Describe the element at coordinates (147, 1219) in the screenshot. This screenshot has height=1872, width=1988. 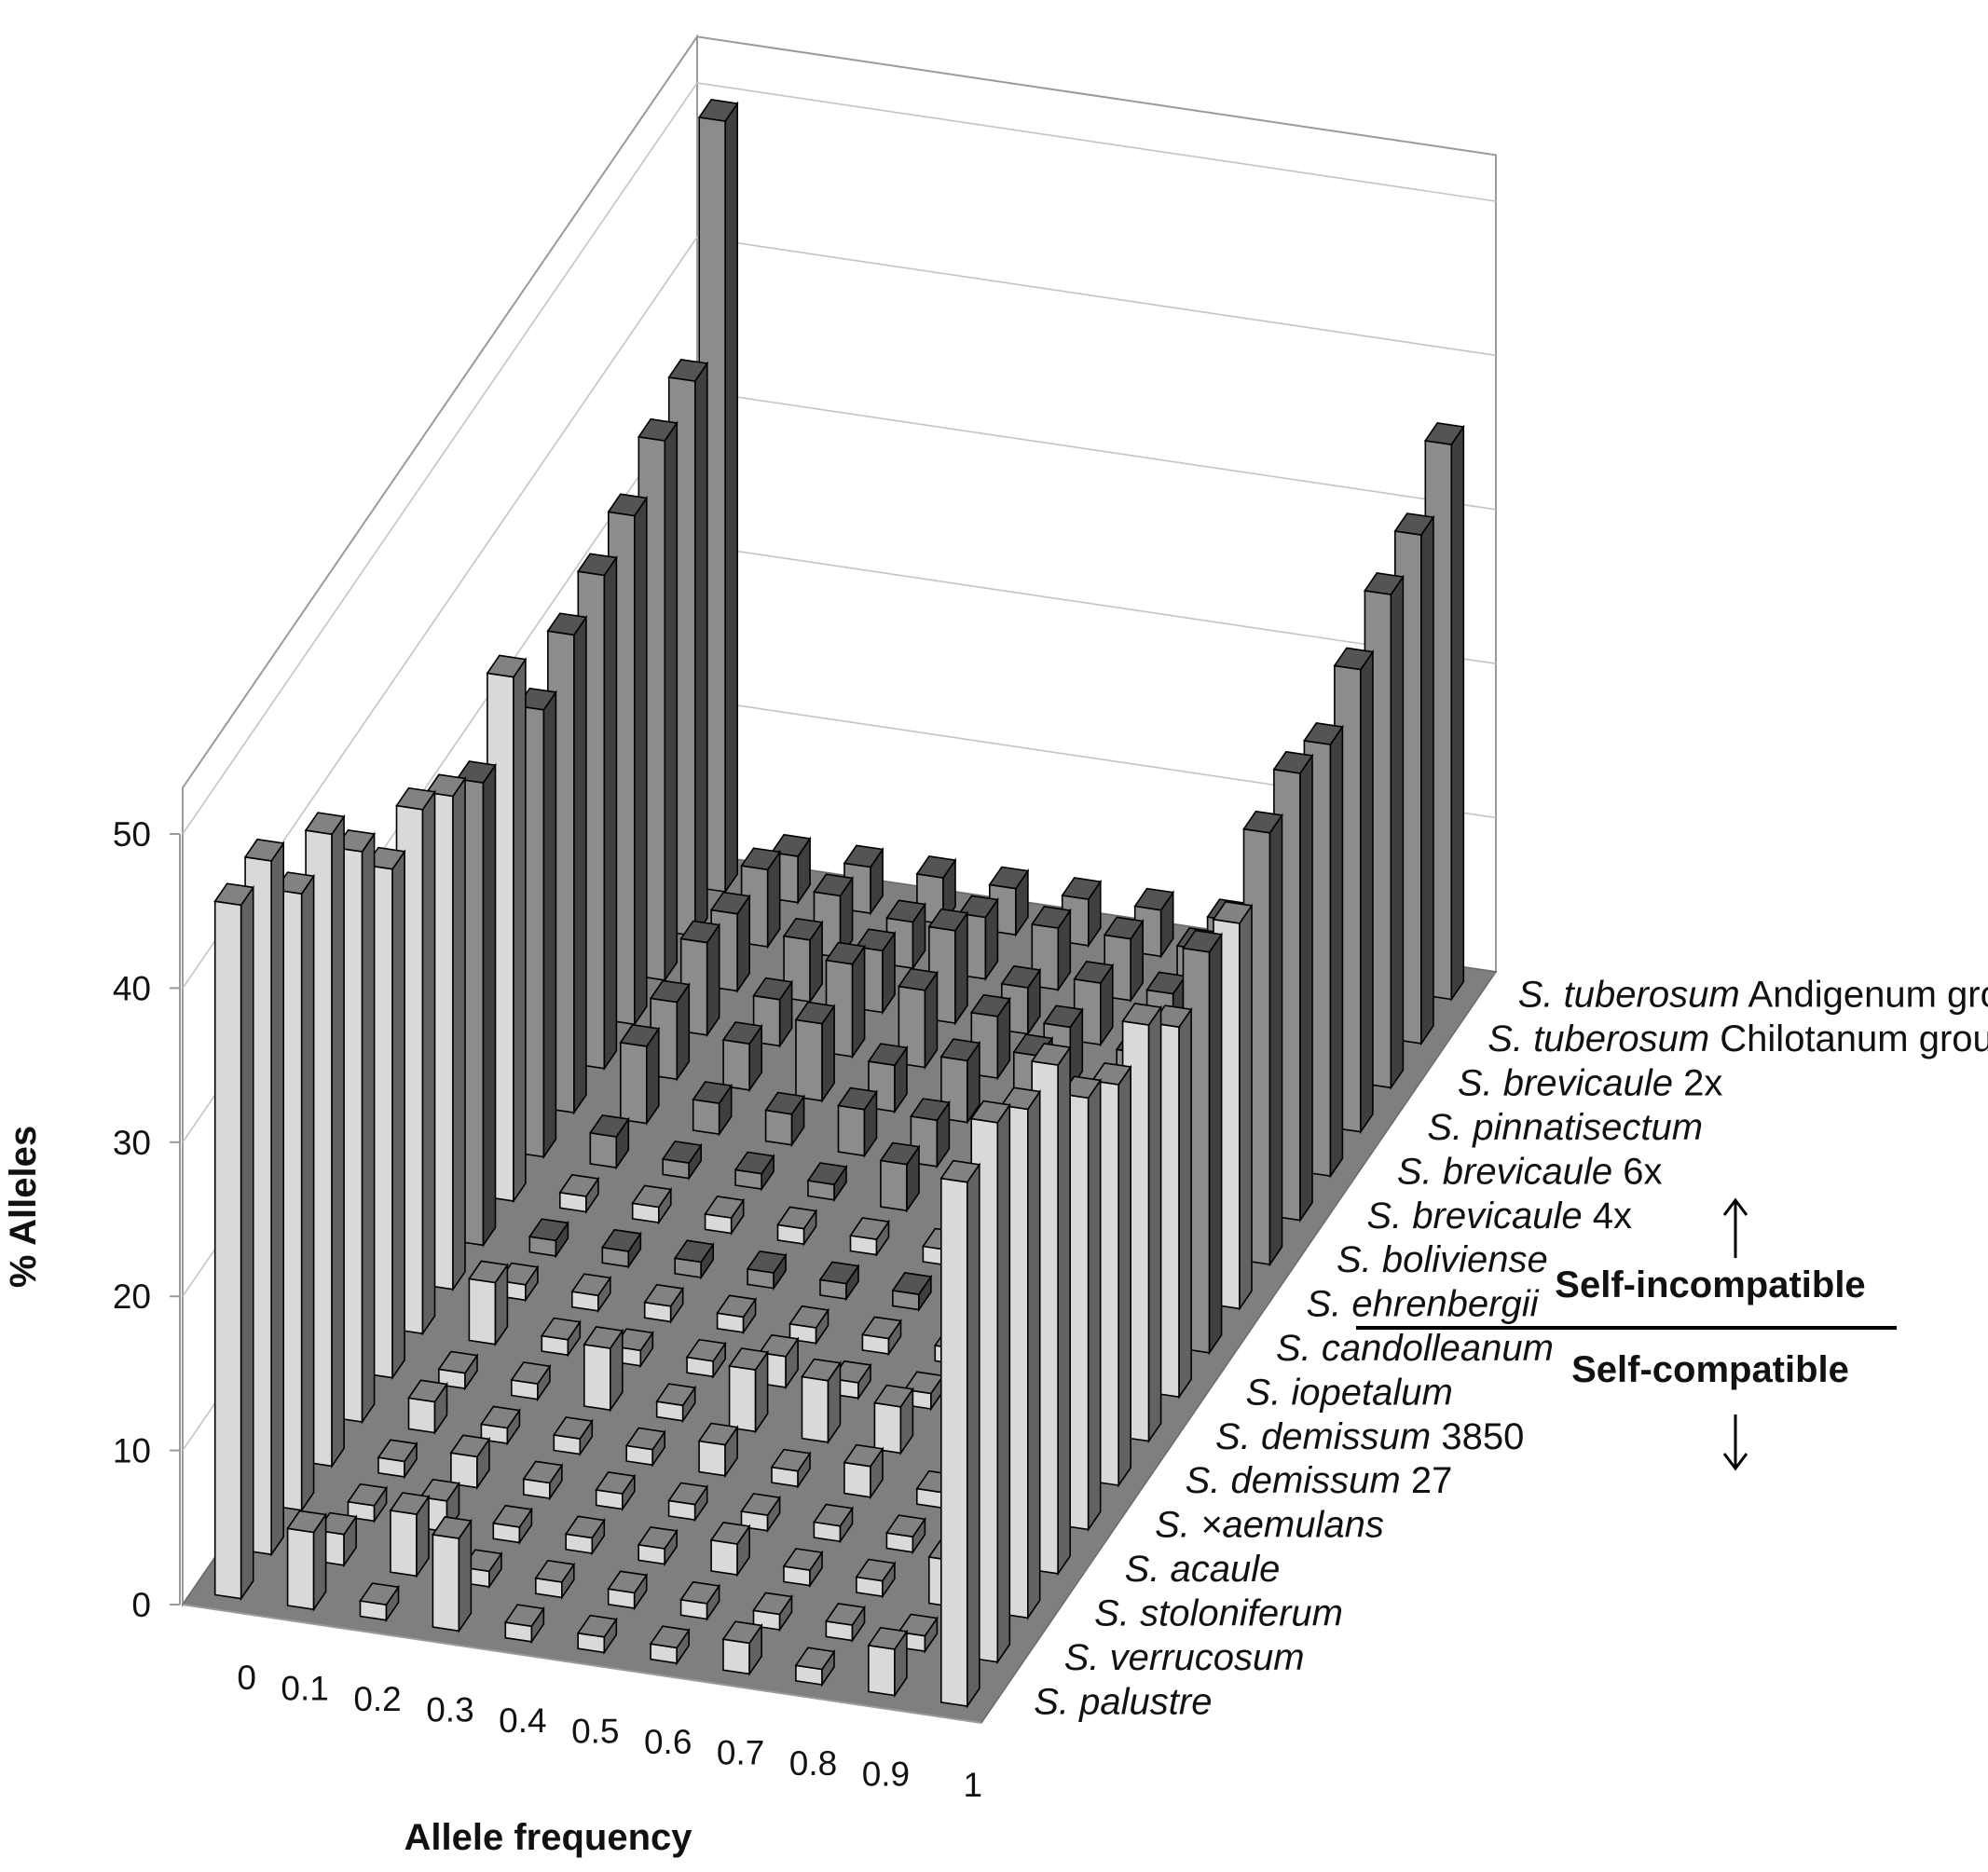
I see `z-axis-ticks: 0 10 20 30 40 50` at that location.